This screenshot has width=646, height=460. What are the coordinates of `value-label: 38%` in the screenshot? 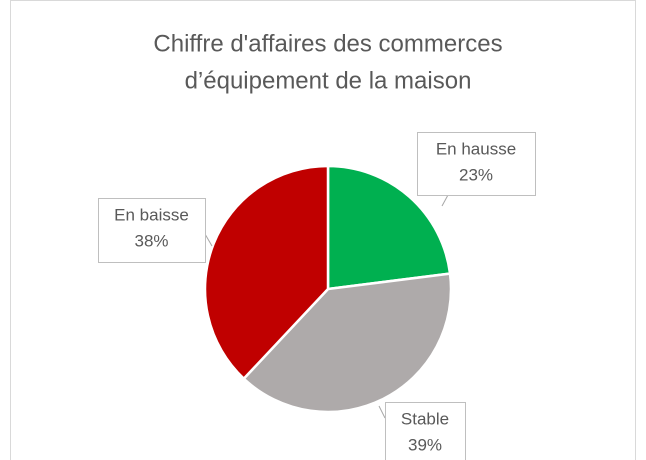 It's located at (151, 240).